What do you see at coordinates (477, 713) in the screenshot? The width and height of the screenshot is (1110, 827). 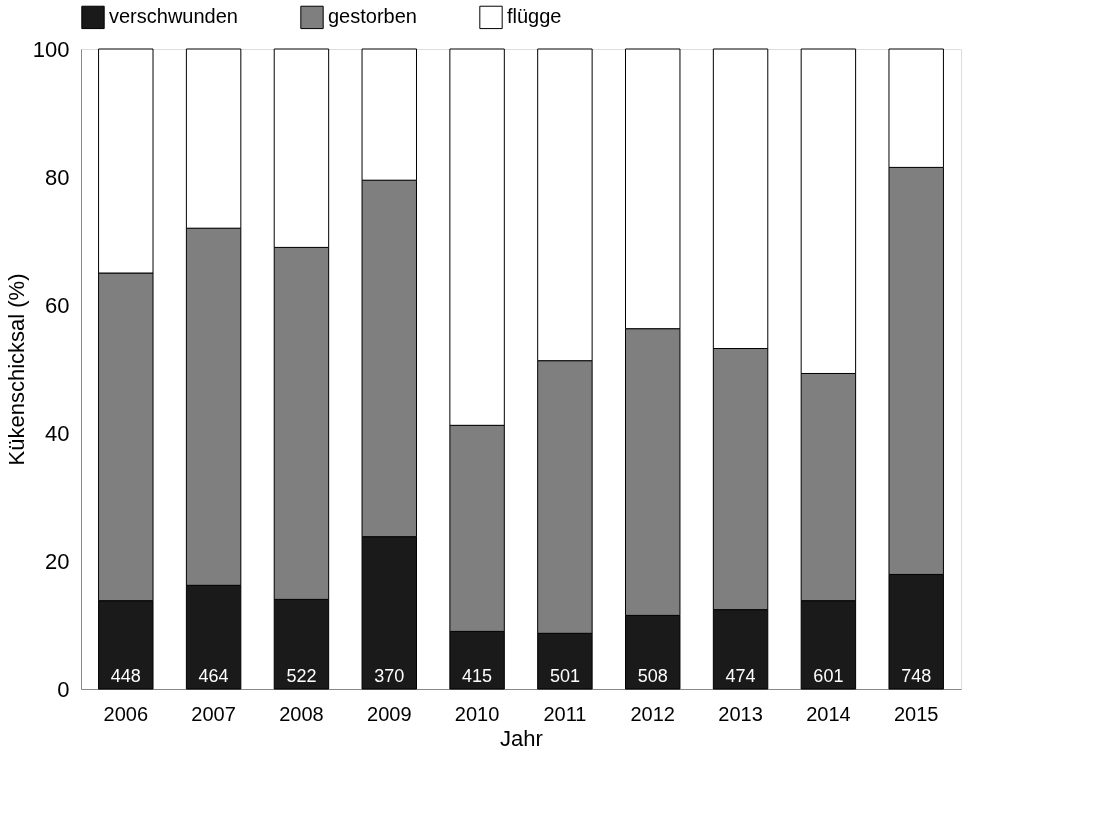 I see `x-tick-label: 2010` at bounding box center [477, 713].